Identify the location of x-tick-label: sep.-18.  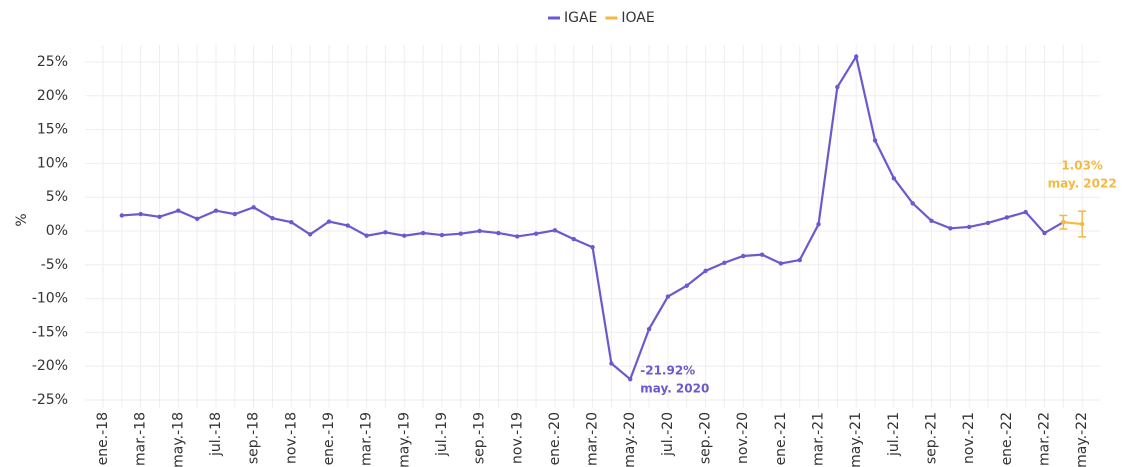
(254, 438).